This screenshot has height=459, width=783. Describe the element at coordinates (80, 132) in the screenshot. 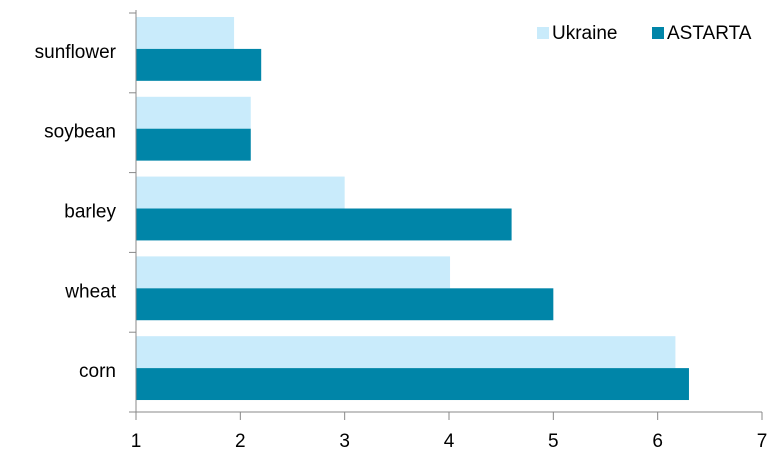

I see `y-tick-label: soybean` at that location.